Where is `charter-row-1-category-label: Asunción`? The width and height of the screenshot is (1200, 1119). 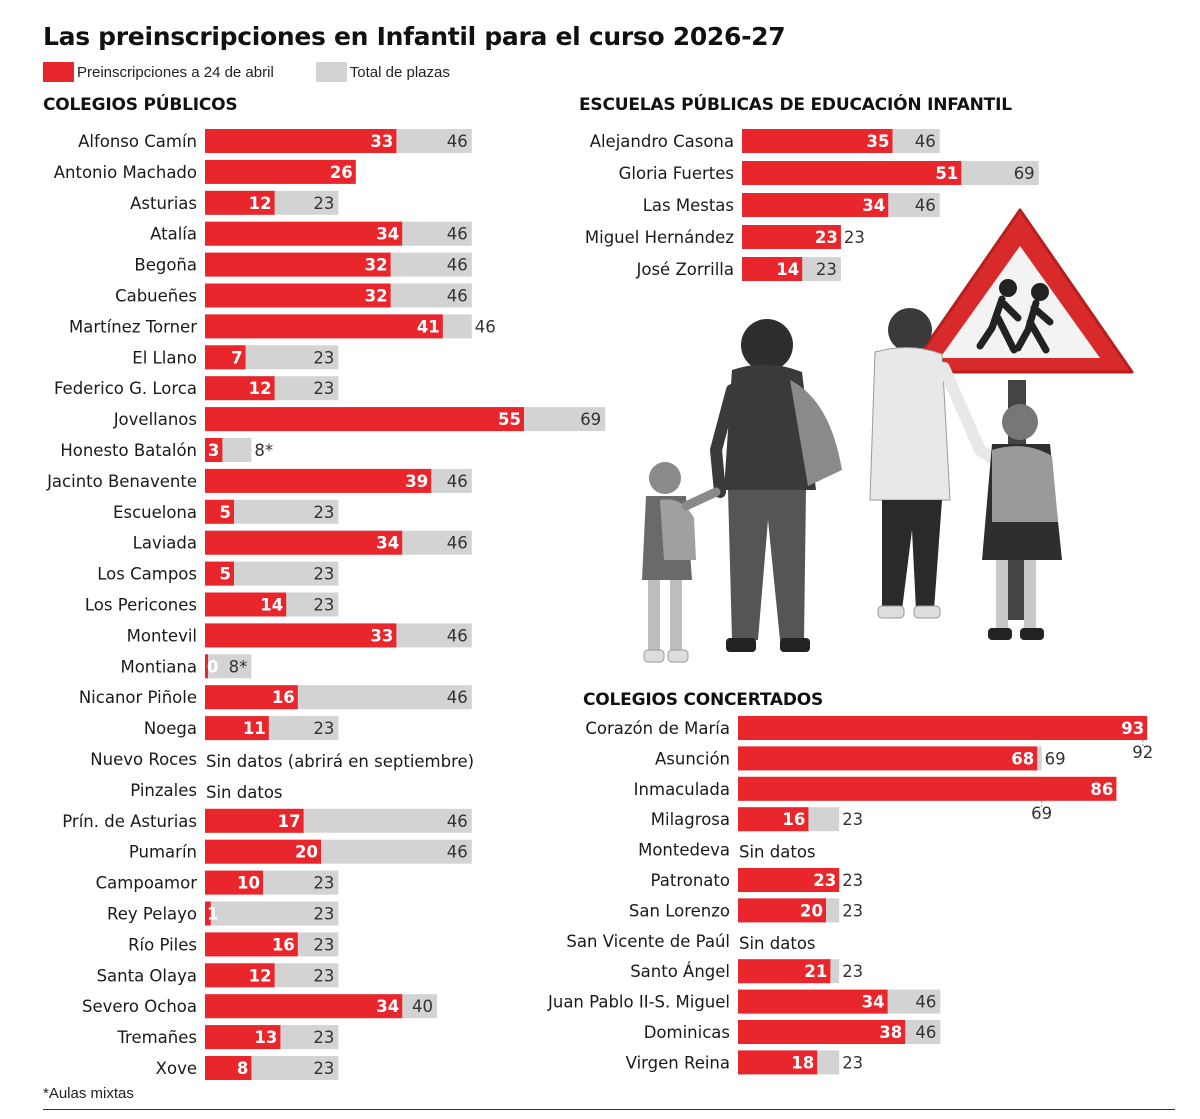
charter-row-1-category-label: Asunción is located at coordinates (692, 758).